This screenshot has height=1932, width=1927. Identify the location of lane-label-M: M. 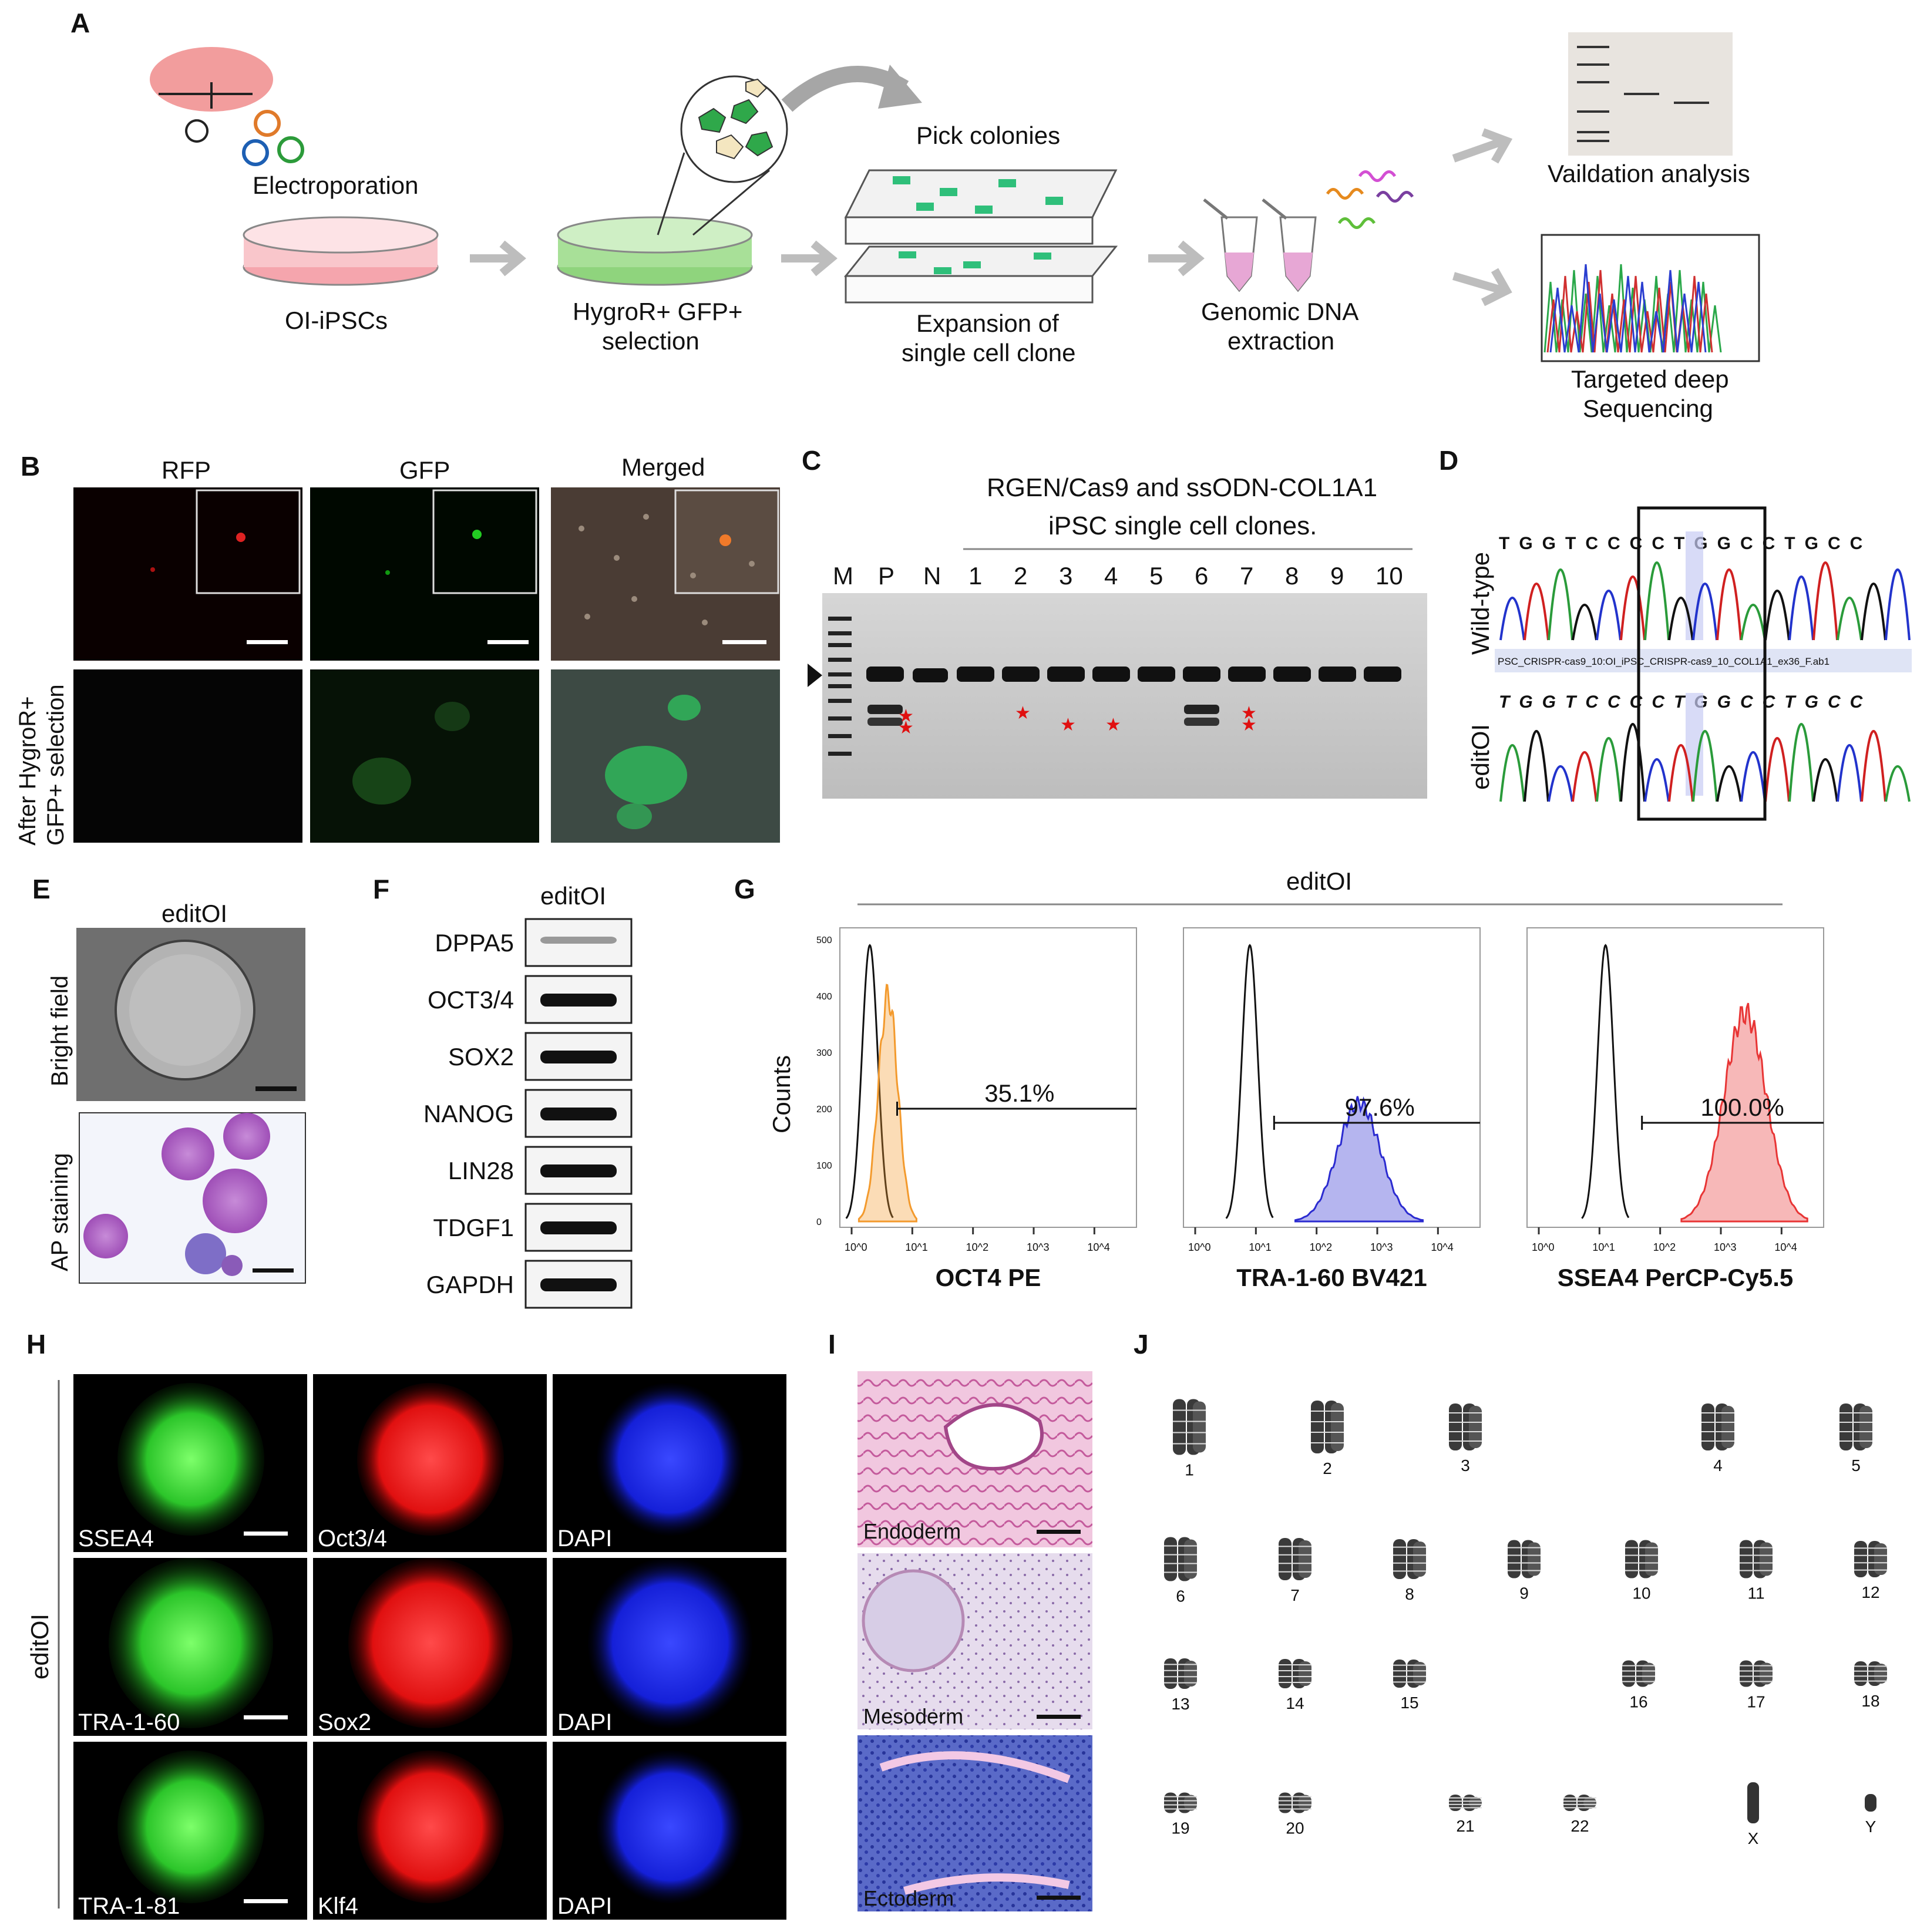
(843, 576).